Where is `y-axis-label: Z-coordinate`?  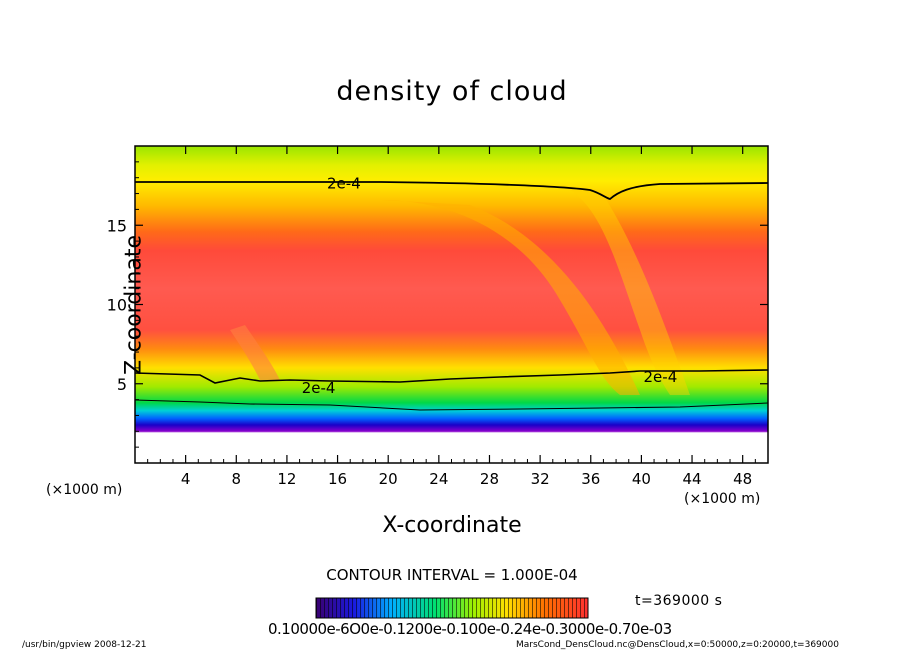 y-axis-label: Z-coordinate is located at coordinates (134, 305).